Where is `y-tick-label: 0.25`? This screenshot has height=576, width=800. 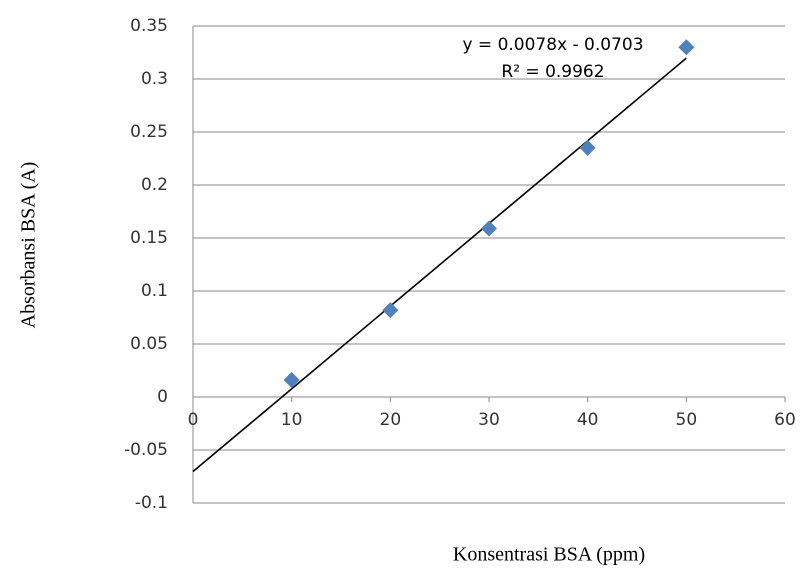
y-tick-label: 0.25 is located at coordinates (149, 132).